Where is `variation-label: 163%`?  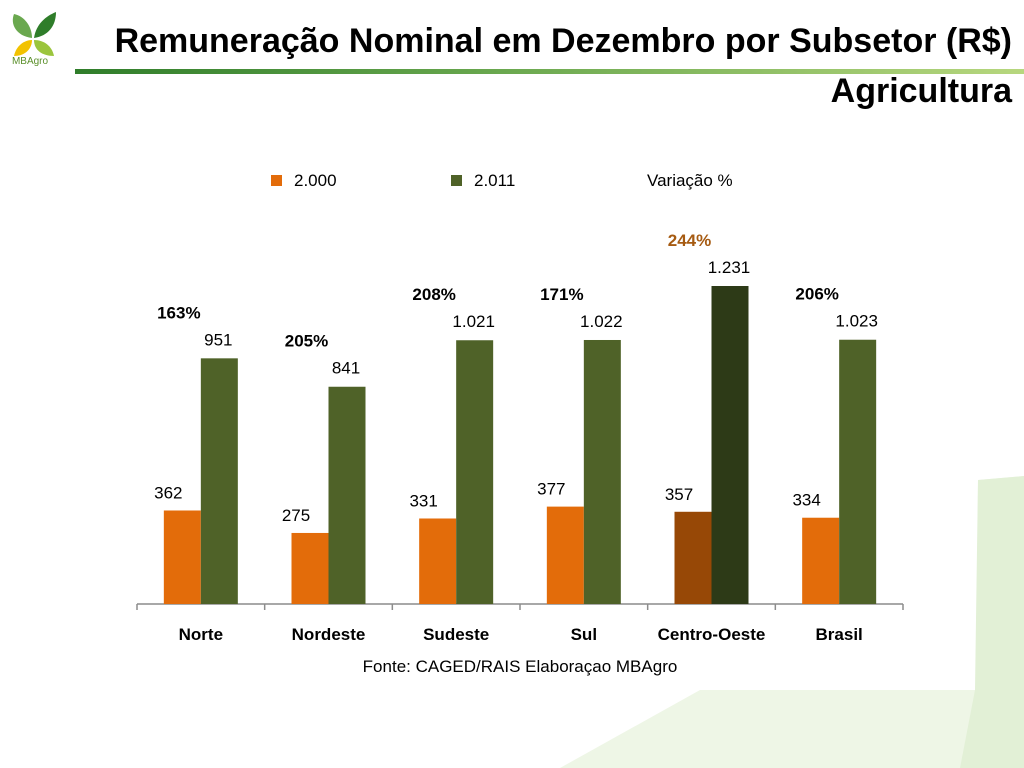 variation-label: 163% is located at coordinates (178, 312).